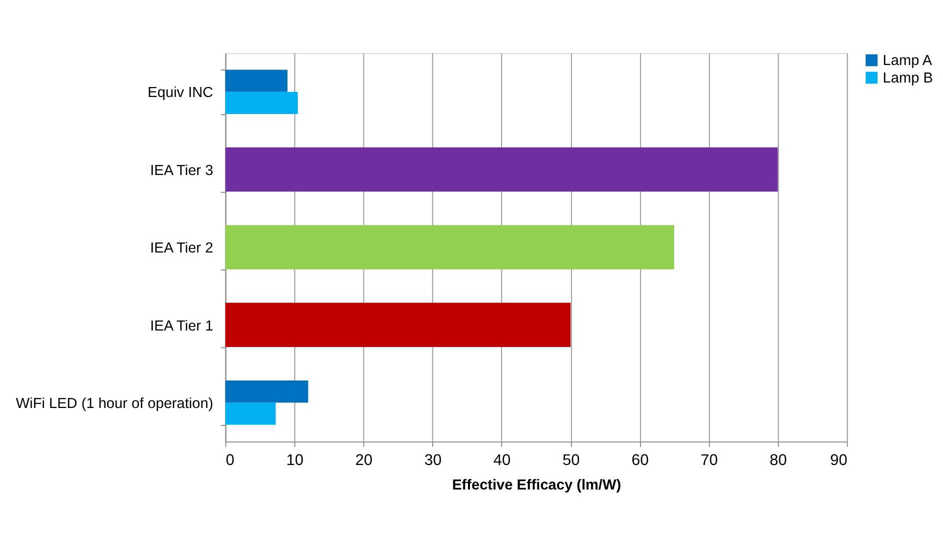 The image size is (943, 551). I want to click on x-tick-label: 20, so click(364, 461).